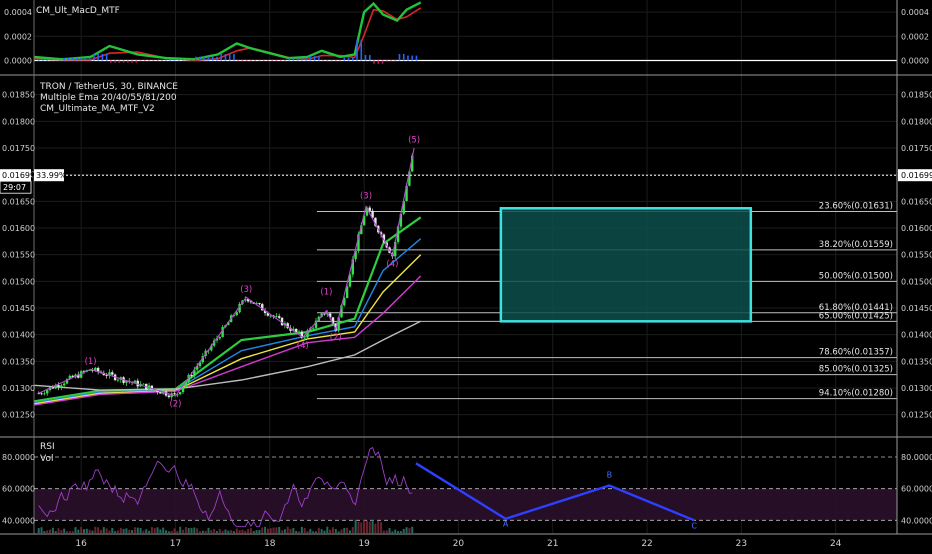 This screenshot has height=554, width=932. What do you see at coordinates (856, 353) in the screenshot?
I see `fib-level-label: 78.60%(0.01357)` at bounding box center [856, 353].